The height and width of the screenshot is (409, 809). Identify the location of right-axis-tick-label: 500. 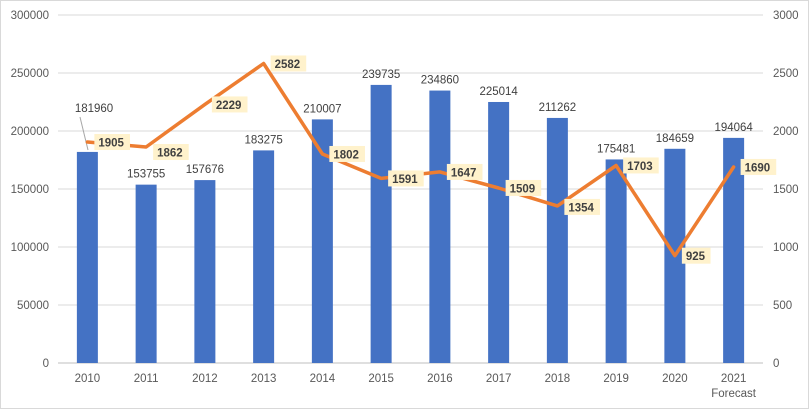
(782, 306).